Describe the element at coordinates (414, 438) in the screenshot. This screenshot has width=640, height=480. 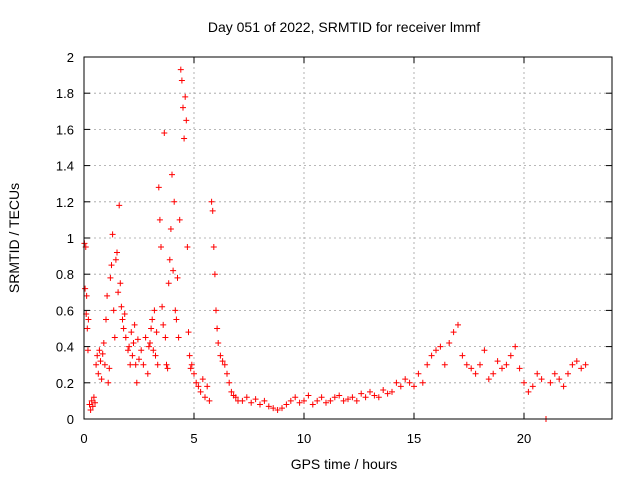
I see `x-tick-label: 15` at that location.